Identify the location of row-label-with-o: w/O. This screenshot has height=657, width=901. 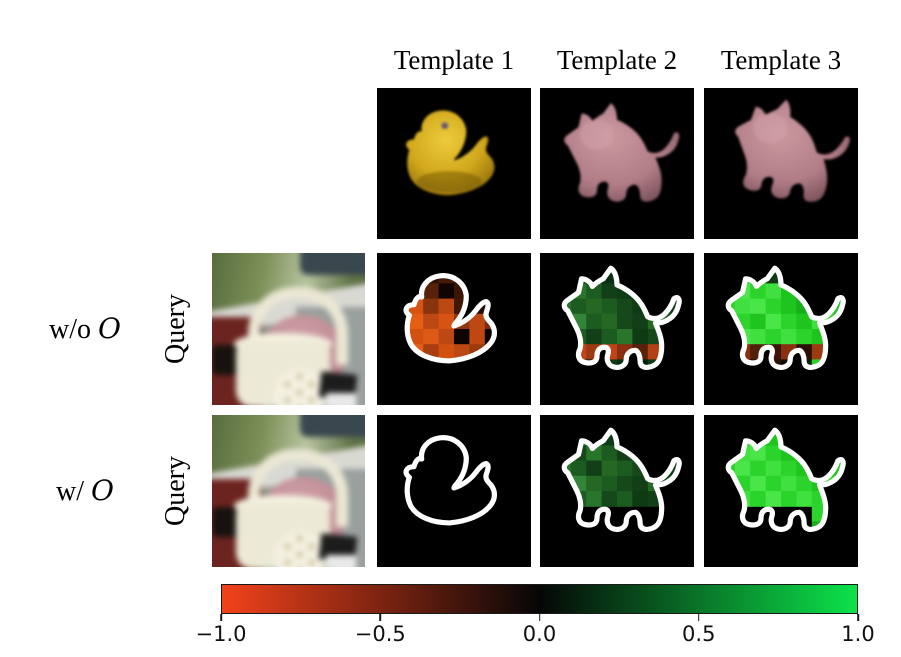
(85, 491).